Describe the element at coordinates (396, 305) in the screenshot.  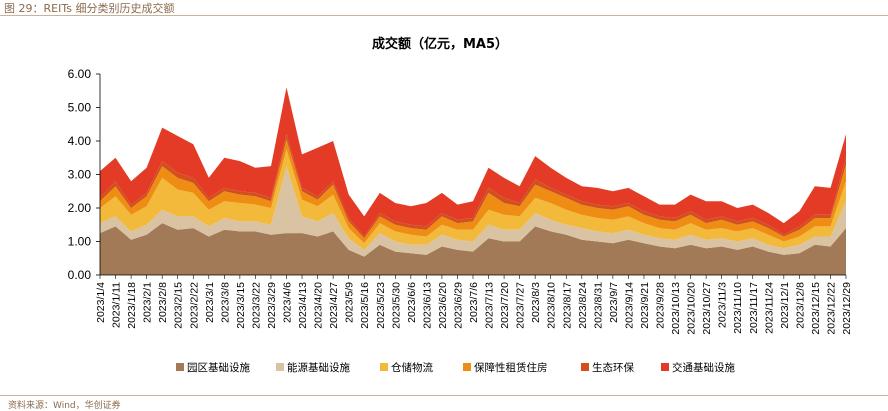
I see `x-tick-label: 2023/5/30` at that location.